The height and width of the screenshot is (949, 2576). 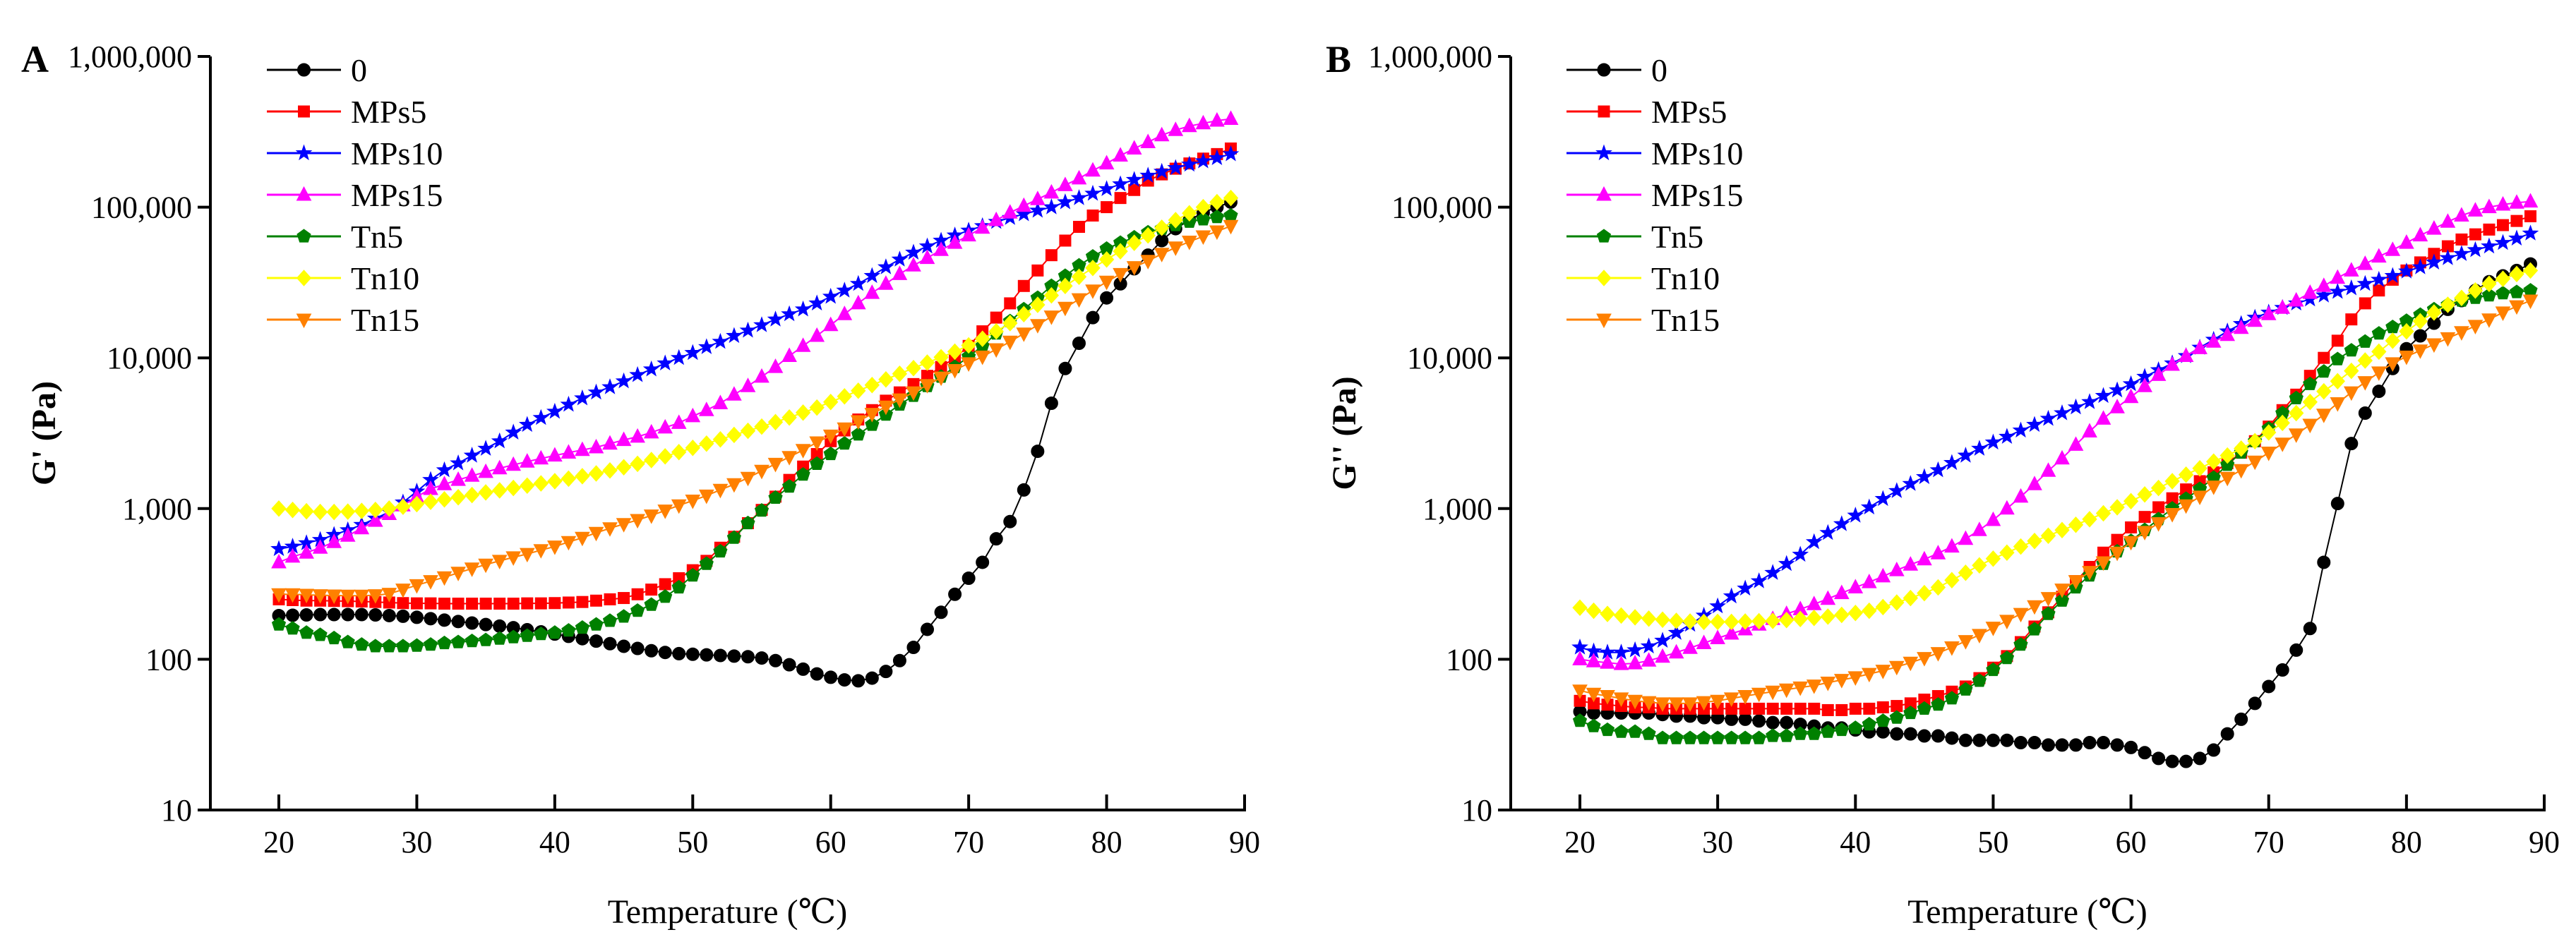 I want to click on series-line, so click(x=755, y=411).